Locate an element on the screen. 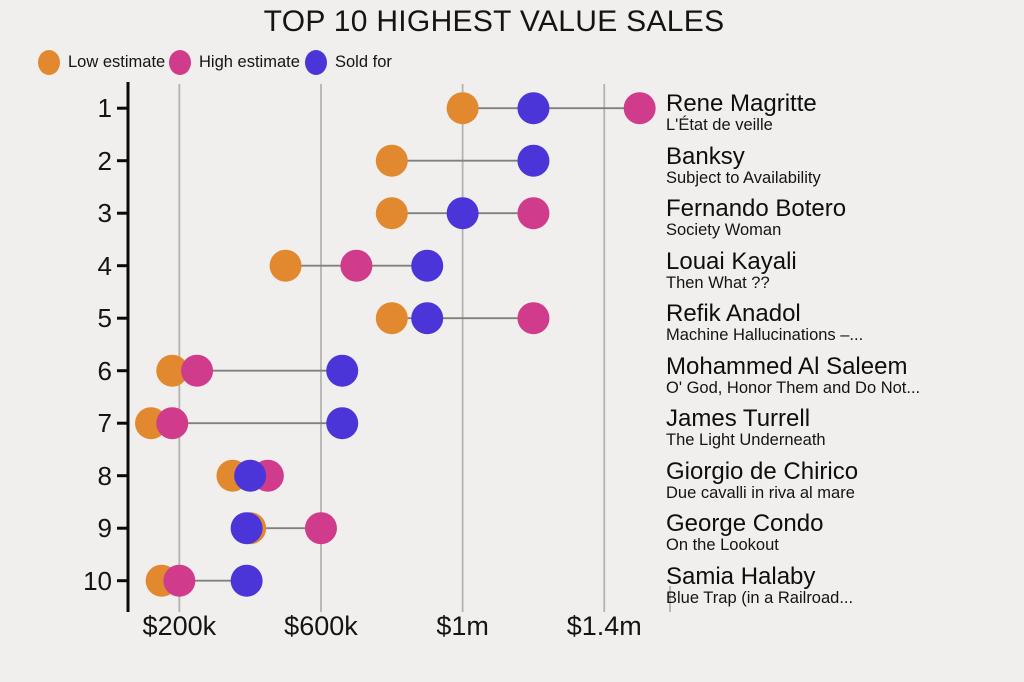 The height and width of the screenshot is (682, 1024). artist-label-row: Fernando Botero Society Woman is located at coordinates (844, 217).